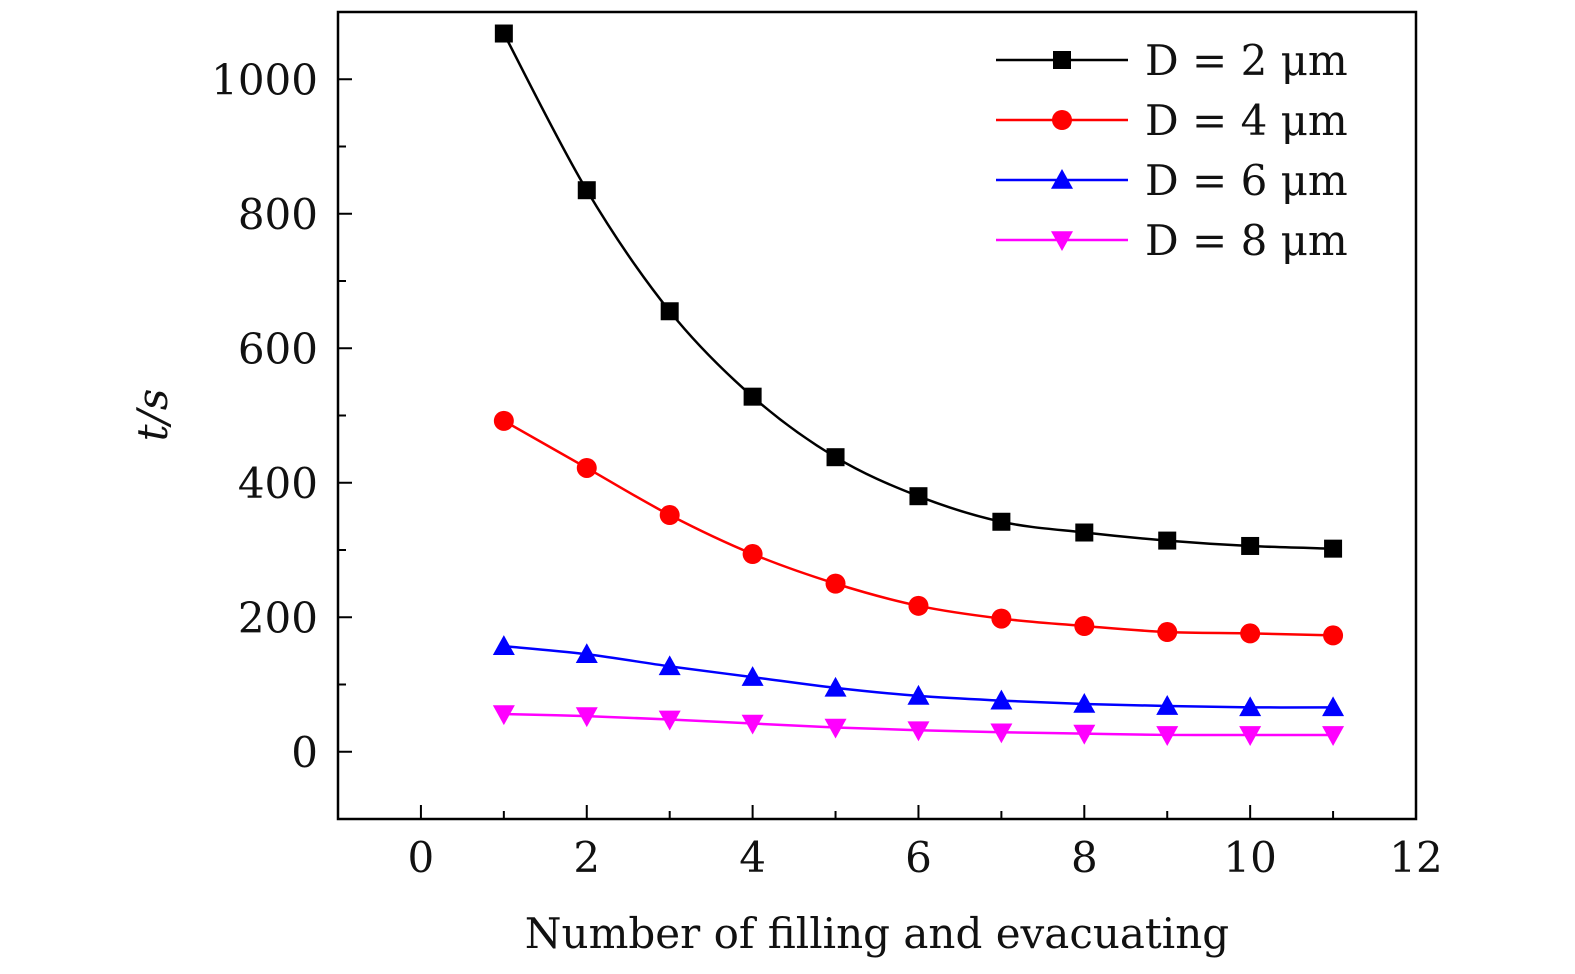 This screenshot has width=1575, height=974. What do you see at coordinates (421, 857) in the screenshot?
I see `x-tick-label: 0` at bounding box center [421, 857].